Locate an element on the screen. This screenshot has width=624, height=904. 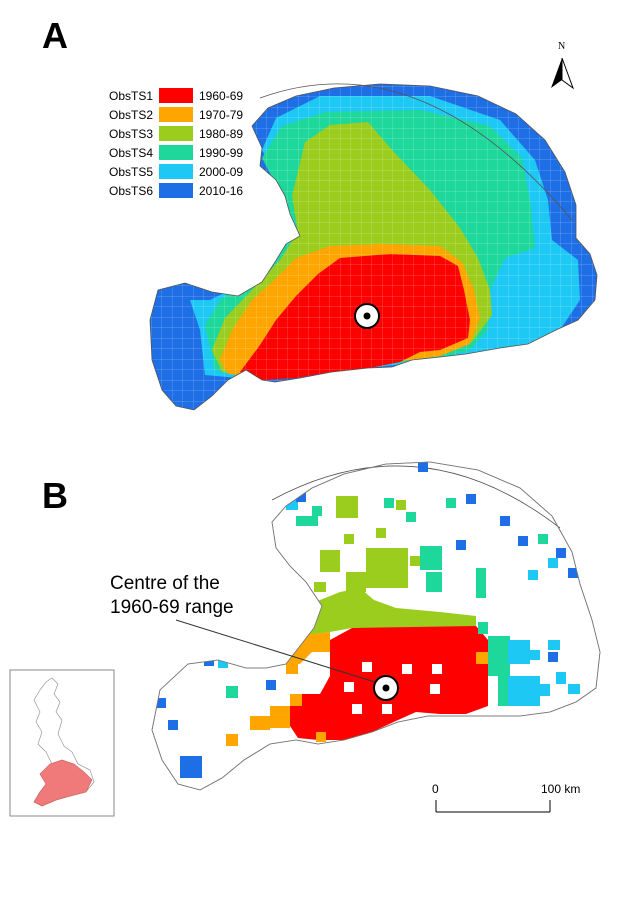
centre-marker-b-icon is located at coordinates (386, 688).